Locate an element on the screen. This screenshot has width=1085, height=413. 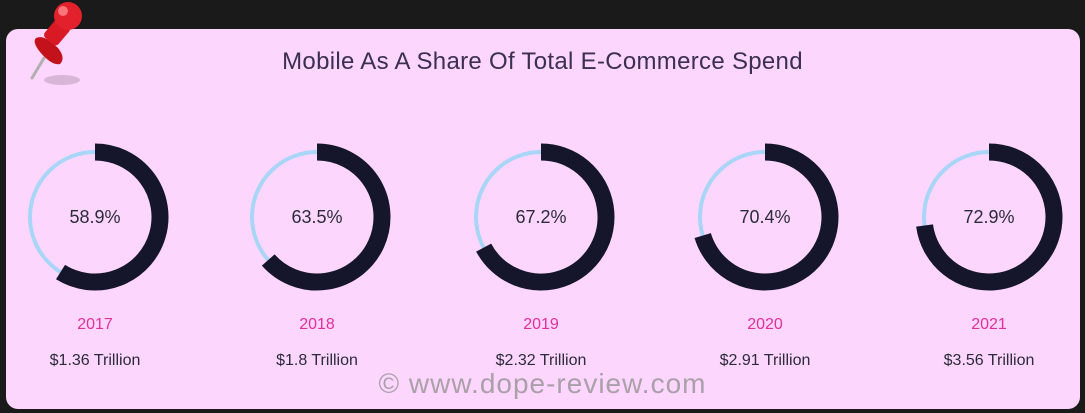
value-label-2021: 72.9% is located at coordinates (988, 217).